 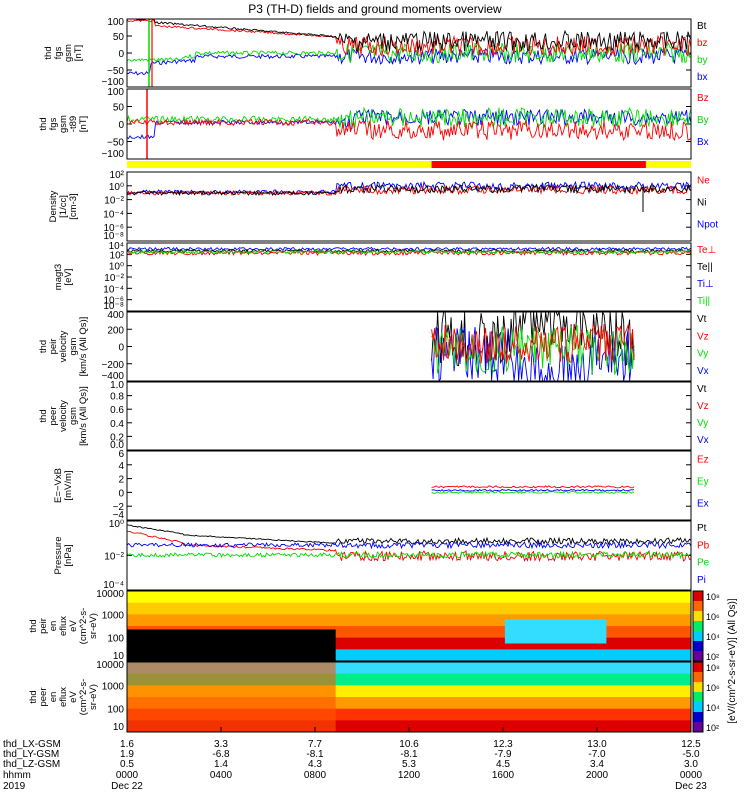 What do you see at coordinates (409, 190) in the screenshot?
I see `series-ni` at bounding box center [409, 190].